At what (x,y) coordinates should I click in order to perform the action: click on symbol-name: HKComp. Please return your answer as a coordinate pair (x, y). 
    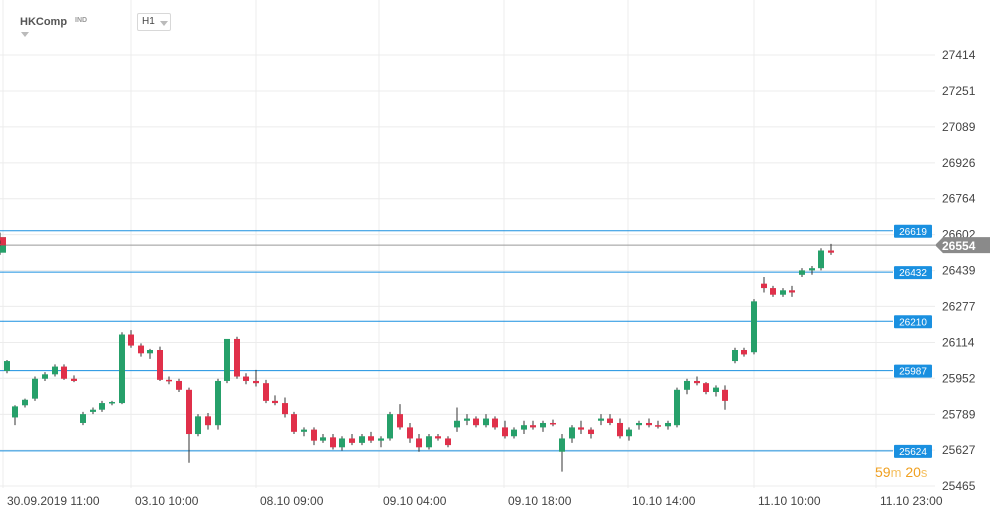
    Looking at the image, I should click on (44, 22).